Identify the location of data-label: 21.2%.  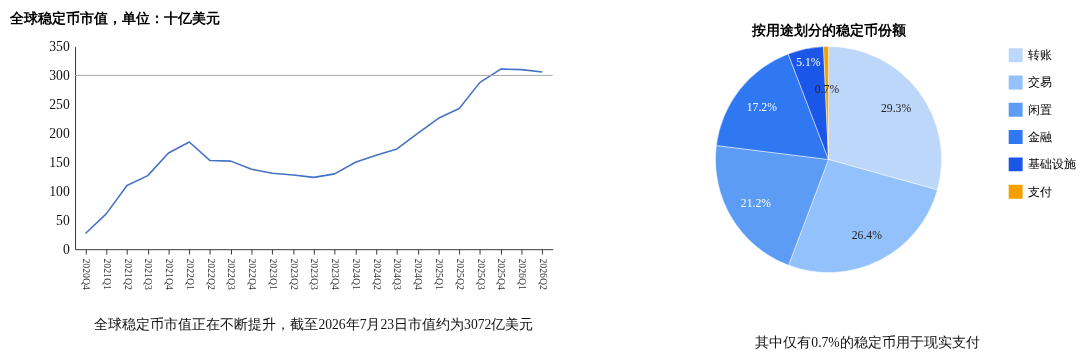
(756, 204).